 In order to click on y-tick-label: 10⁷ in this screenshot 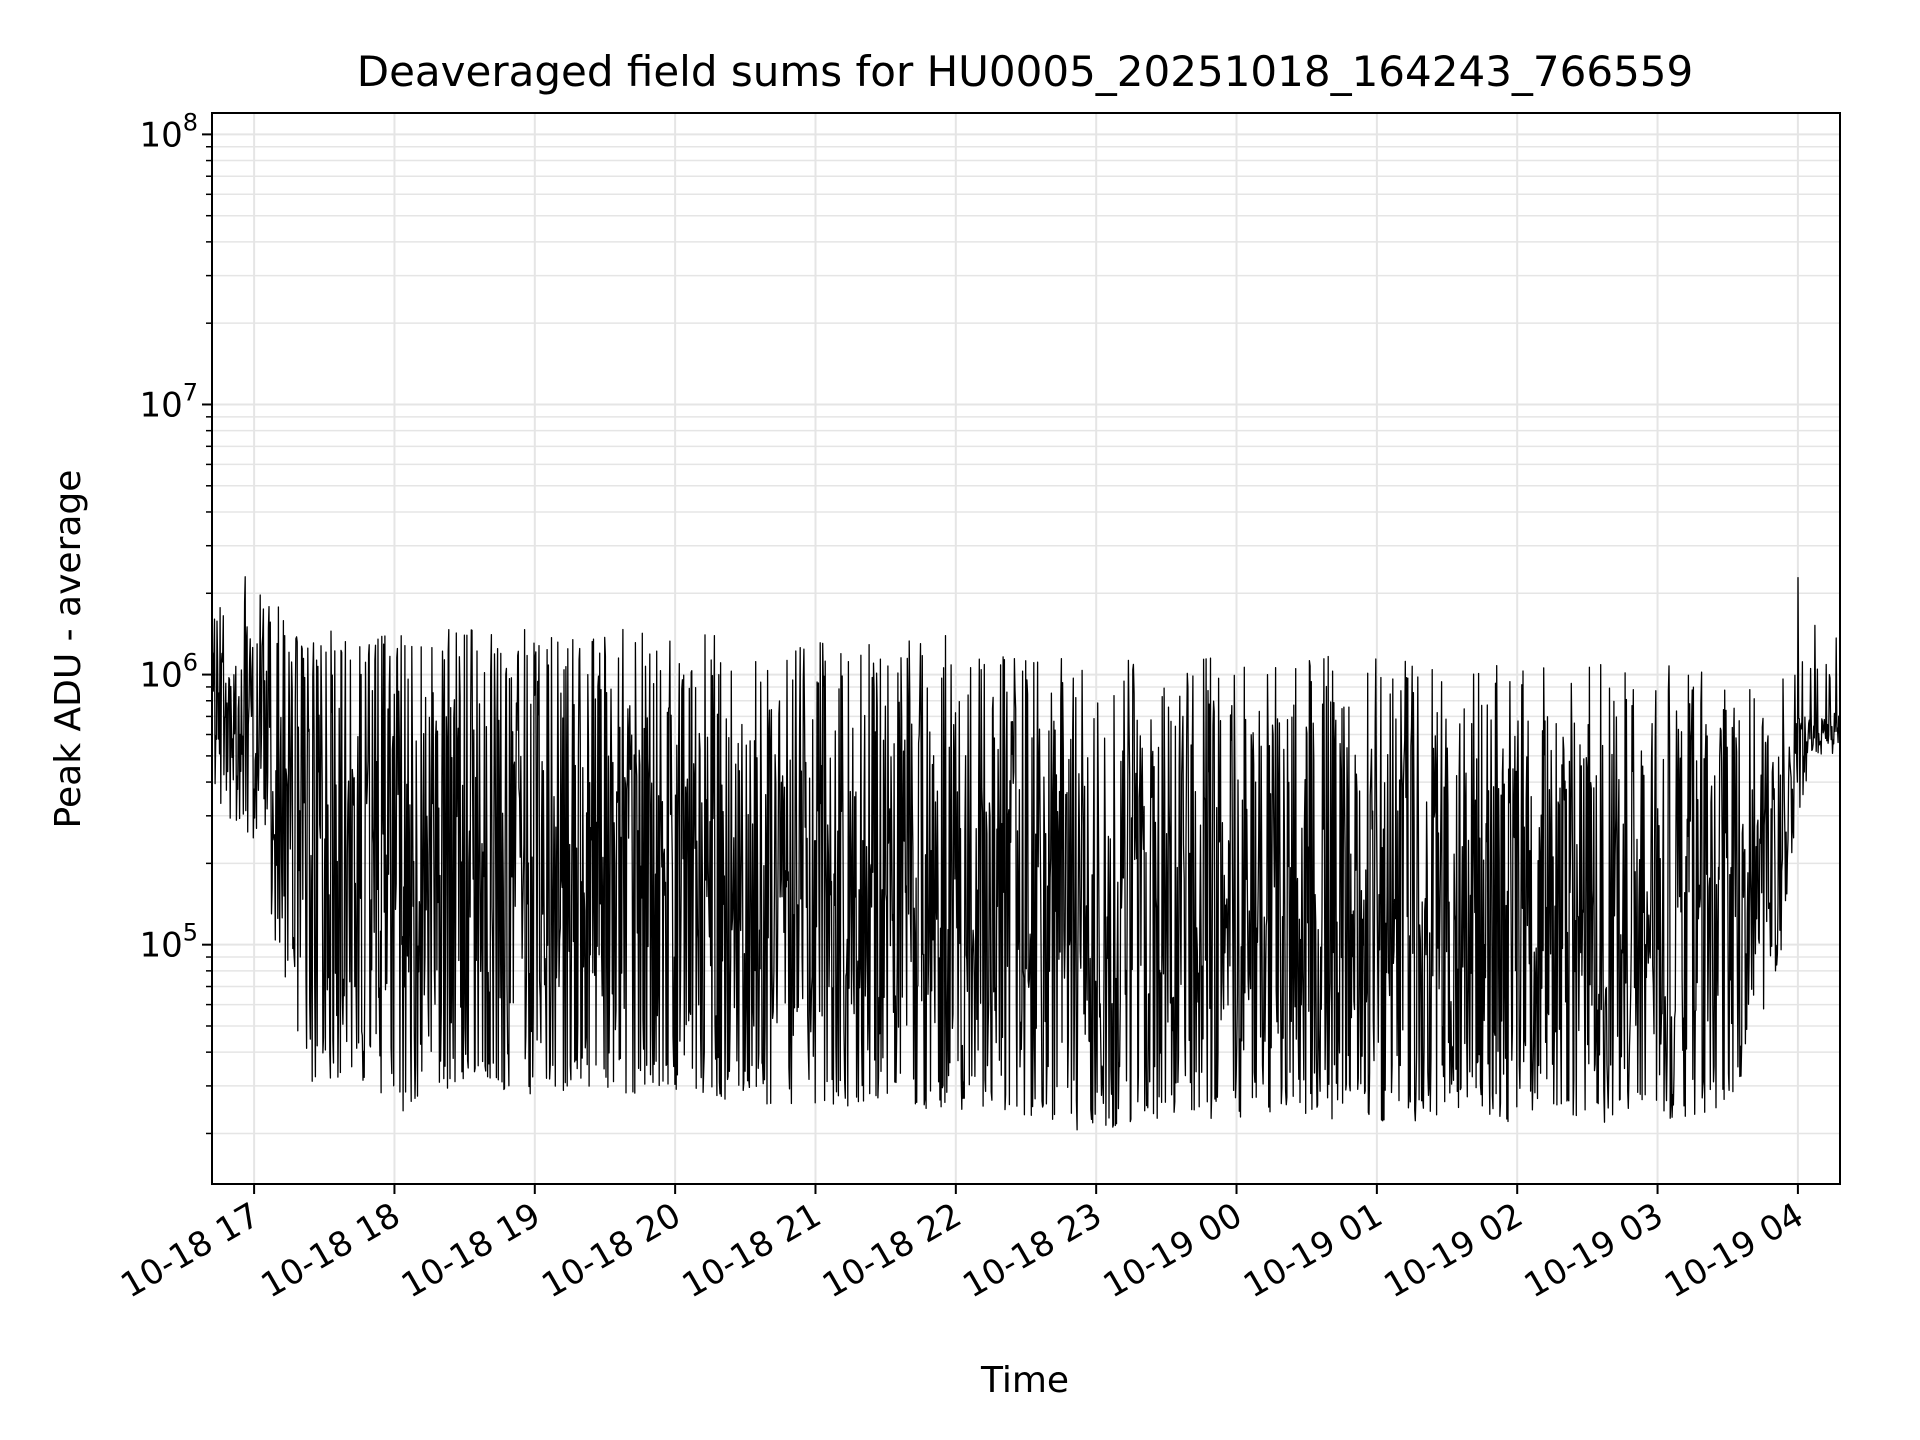, I will do `click(168, 401)`.